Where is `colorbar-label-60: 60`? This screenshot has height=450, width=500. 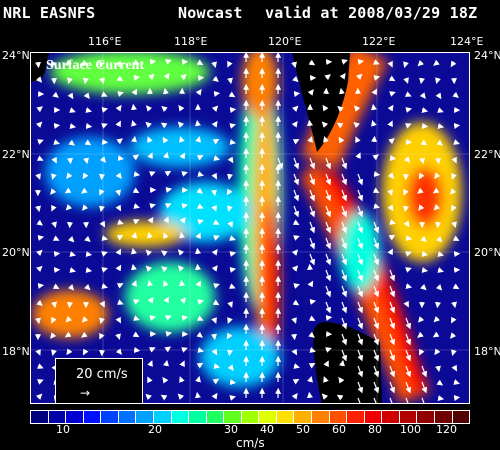
colorbar-label-60: 60 is located at coordinates (339, 429).